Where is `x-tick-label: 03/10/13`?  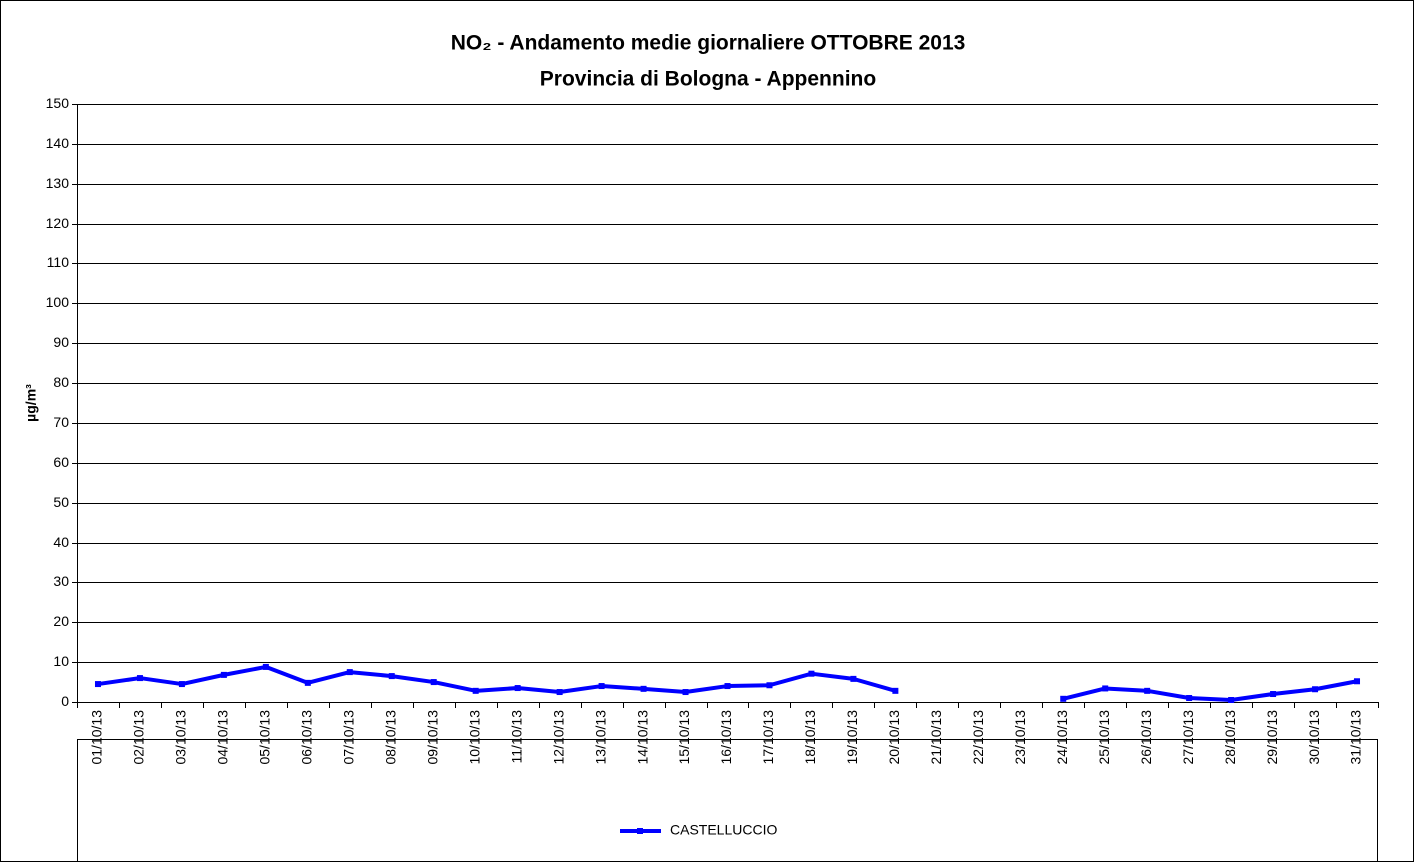
x-tick-label: 03/10/13 is located at coordinates (181, 737).